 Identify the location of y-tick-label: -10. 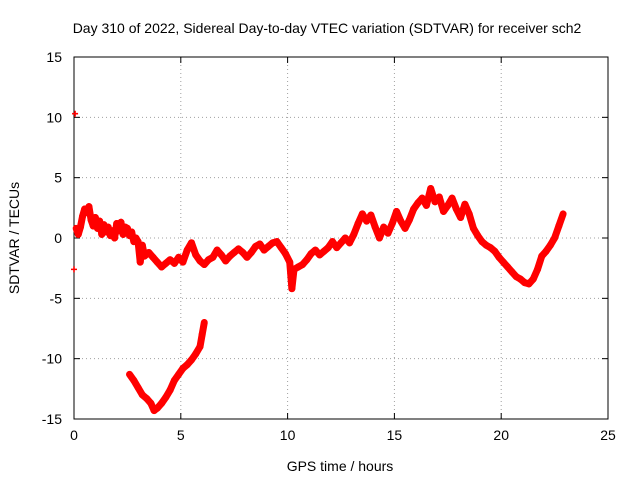
(52, 359).